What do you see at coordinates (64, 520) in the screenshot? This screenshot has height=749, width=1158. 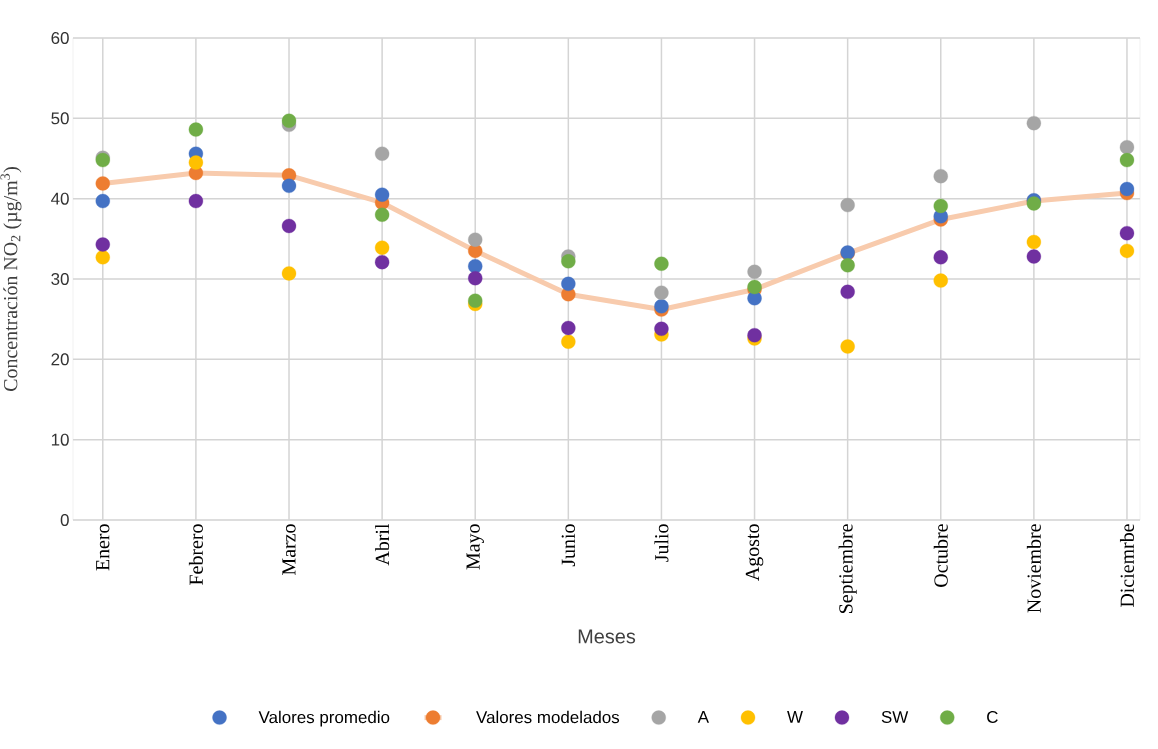 I see `y-tick-label: 0` at bounding box center [64, 520].